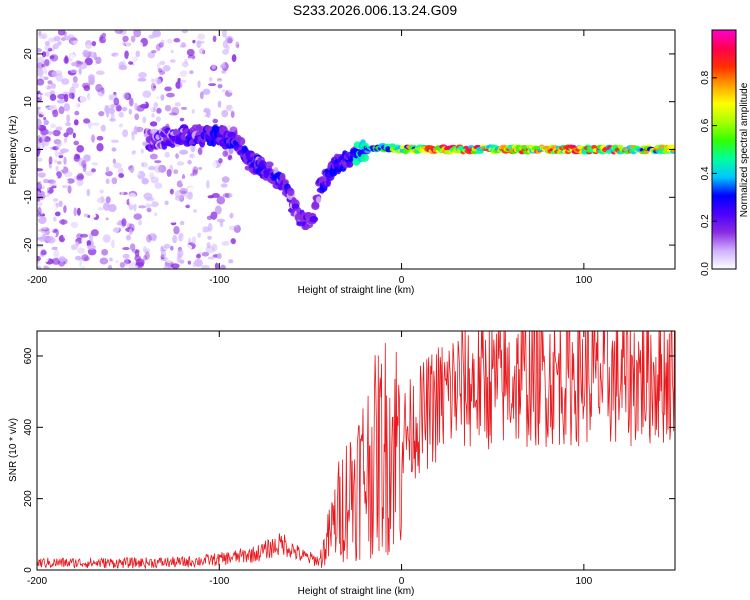 The height and width of the screenshot is (600, 750). What do you see at coordinates (350, 164) in the screenshot?
I see `heatmap-ridge-cell` at bounding box center [350, 164].